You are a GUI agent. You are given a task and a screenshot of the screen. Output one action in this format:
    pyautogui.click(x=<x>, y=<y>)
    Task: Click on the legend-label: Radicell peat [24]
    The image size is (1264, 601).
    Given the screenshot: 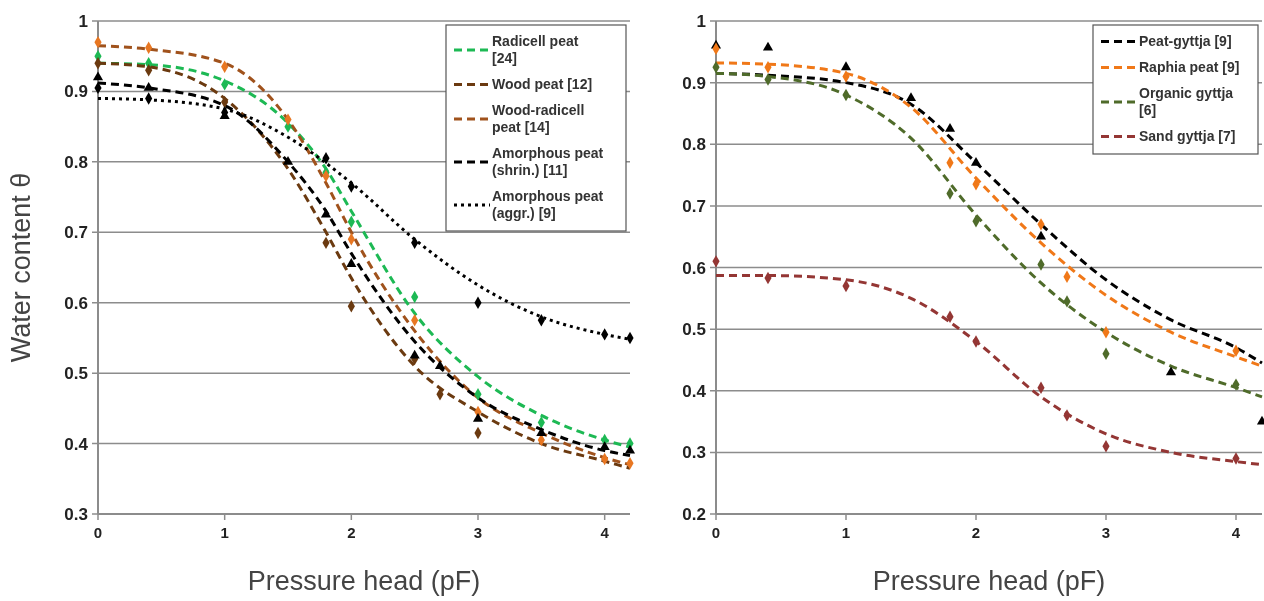 What is the action you would take?
    pyautogui.click(x=535, y=49)
    